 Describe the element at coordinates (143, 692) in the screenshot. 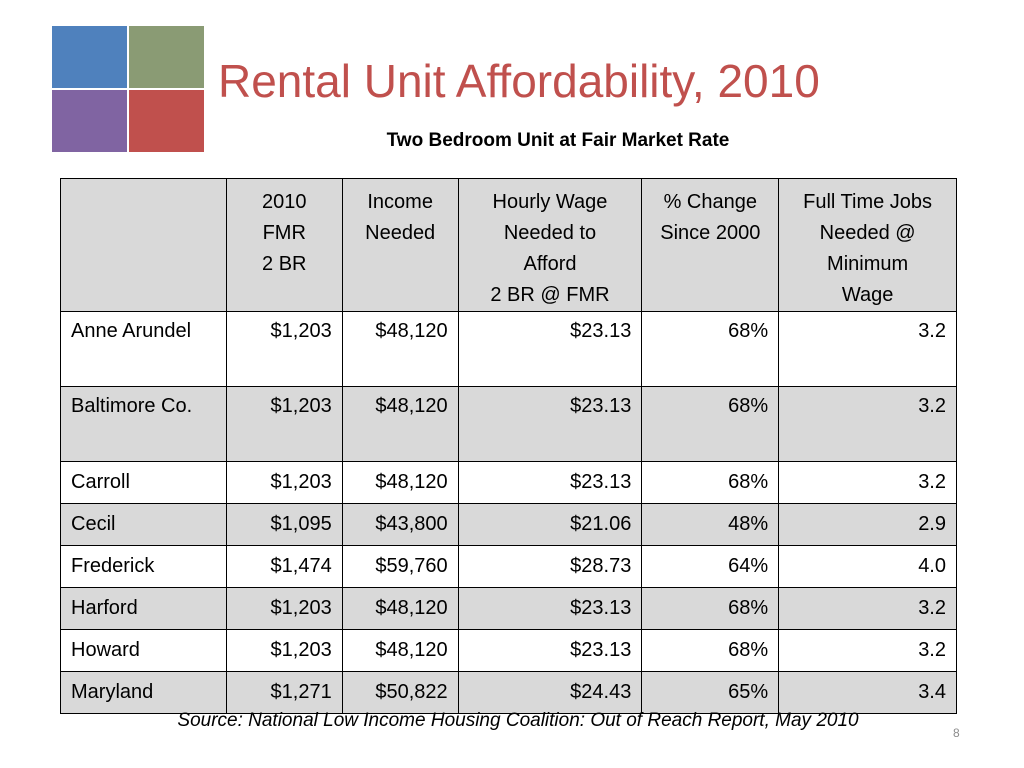

I see `row-label: Maryland` at that location.